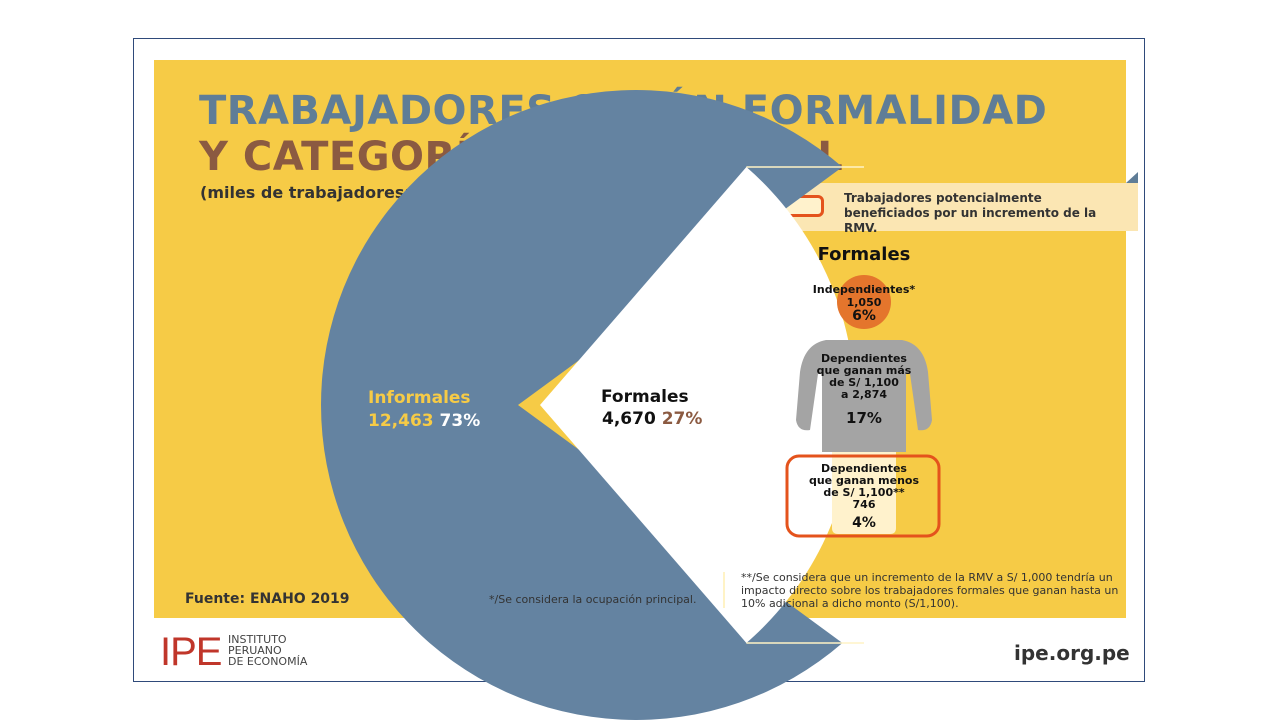 The height and width of the screenshot is (720, 1280). I want to click on formales-label: Formales, so click(645, 397).